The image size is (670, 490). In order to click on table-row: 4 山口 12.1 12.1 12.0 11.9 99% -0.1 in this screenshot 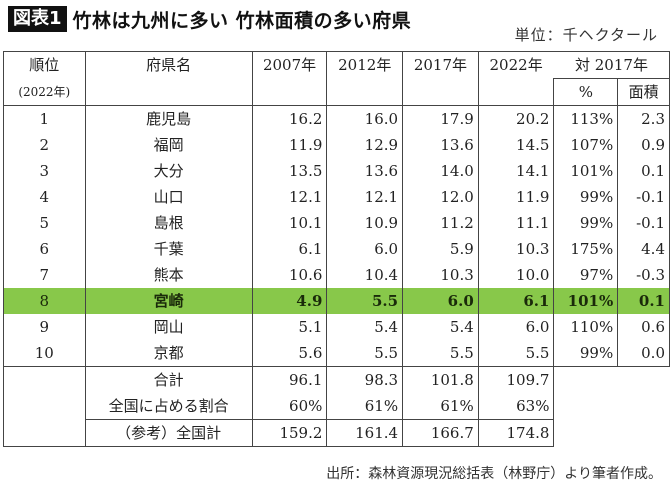, I will do `click(336, 196)`.